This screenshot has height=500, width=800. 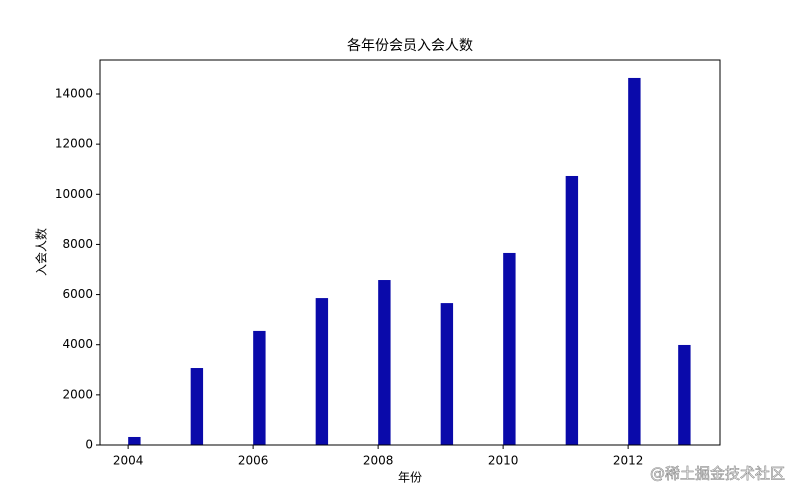 I want to click on y-axis-label: 入会人数, so click(x=41, y=252).